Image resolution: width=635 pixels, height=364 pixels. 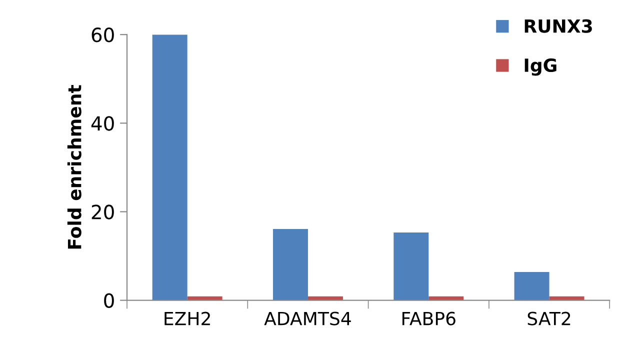 What do you see at coordinates (102, 123) in the screenshot?
I see `y-tick-label: 40` at bounding box center [102, 123].